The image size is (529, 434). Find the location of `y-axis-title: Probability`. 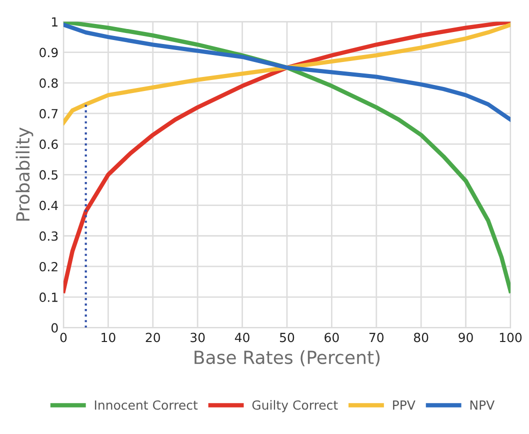

y-axis-title: Probability is located at coordinates (25, 174).